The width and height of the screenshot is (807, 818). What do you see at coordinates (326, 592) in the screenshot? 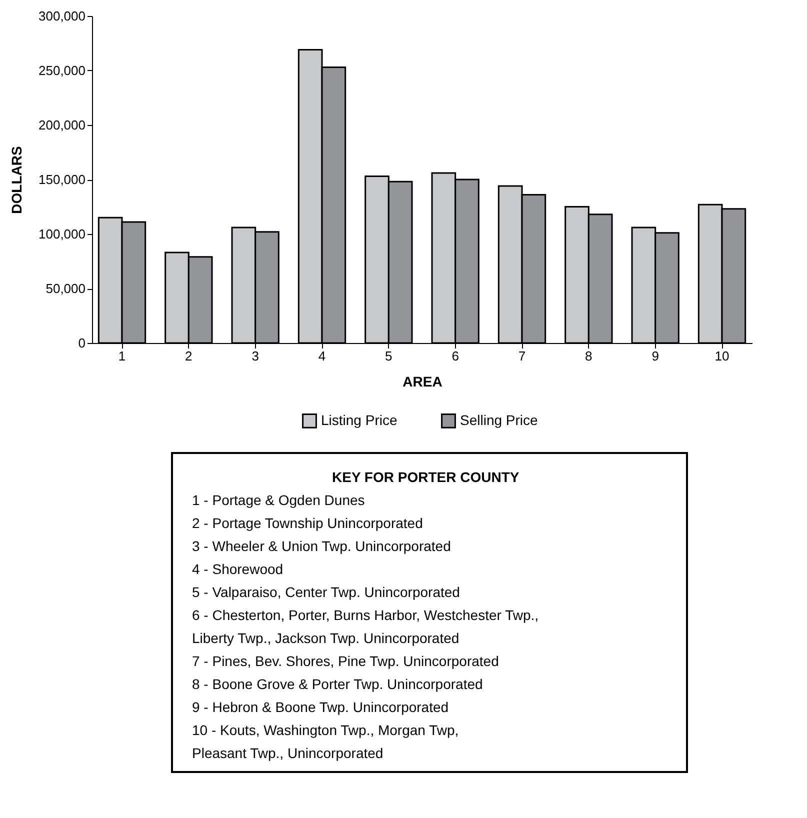
I see `text: 5 - Valparaiso, Center Twp. Unincorporated` at bounding box center [326, 592].